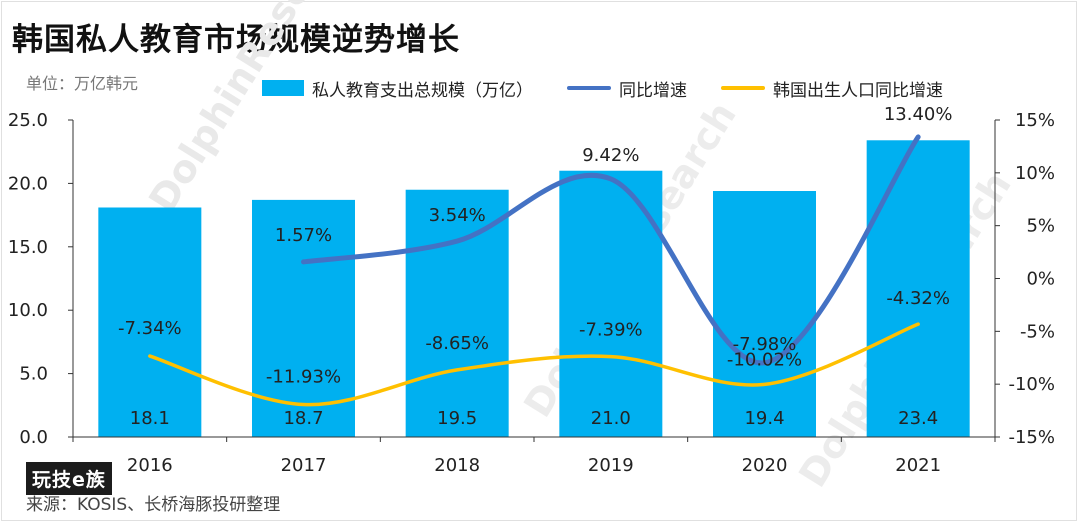 The height and width of the screenshot is (524, 1080). I want to click on birth-growth-line, so click(534, 364).